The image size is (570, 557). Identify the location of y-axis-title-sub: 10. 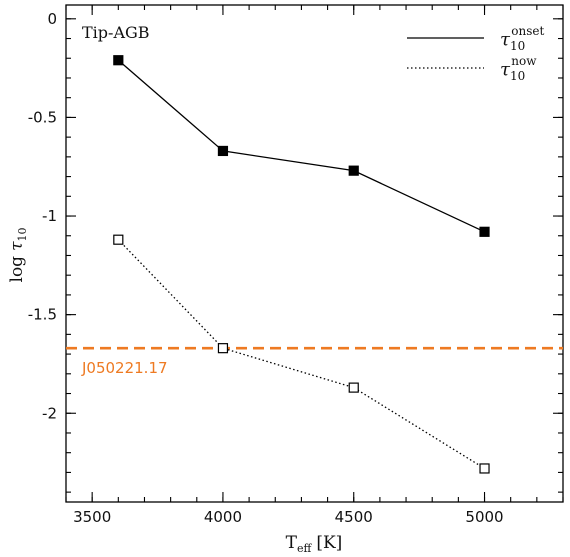
(22, 235).